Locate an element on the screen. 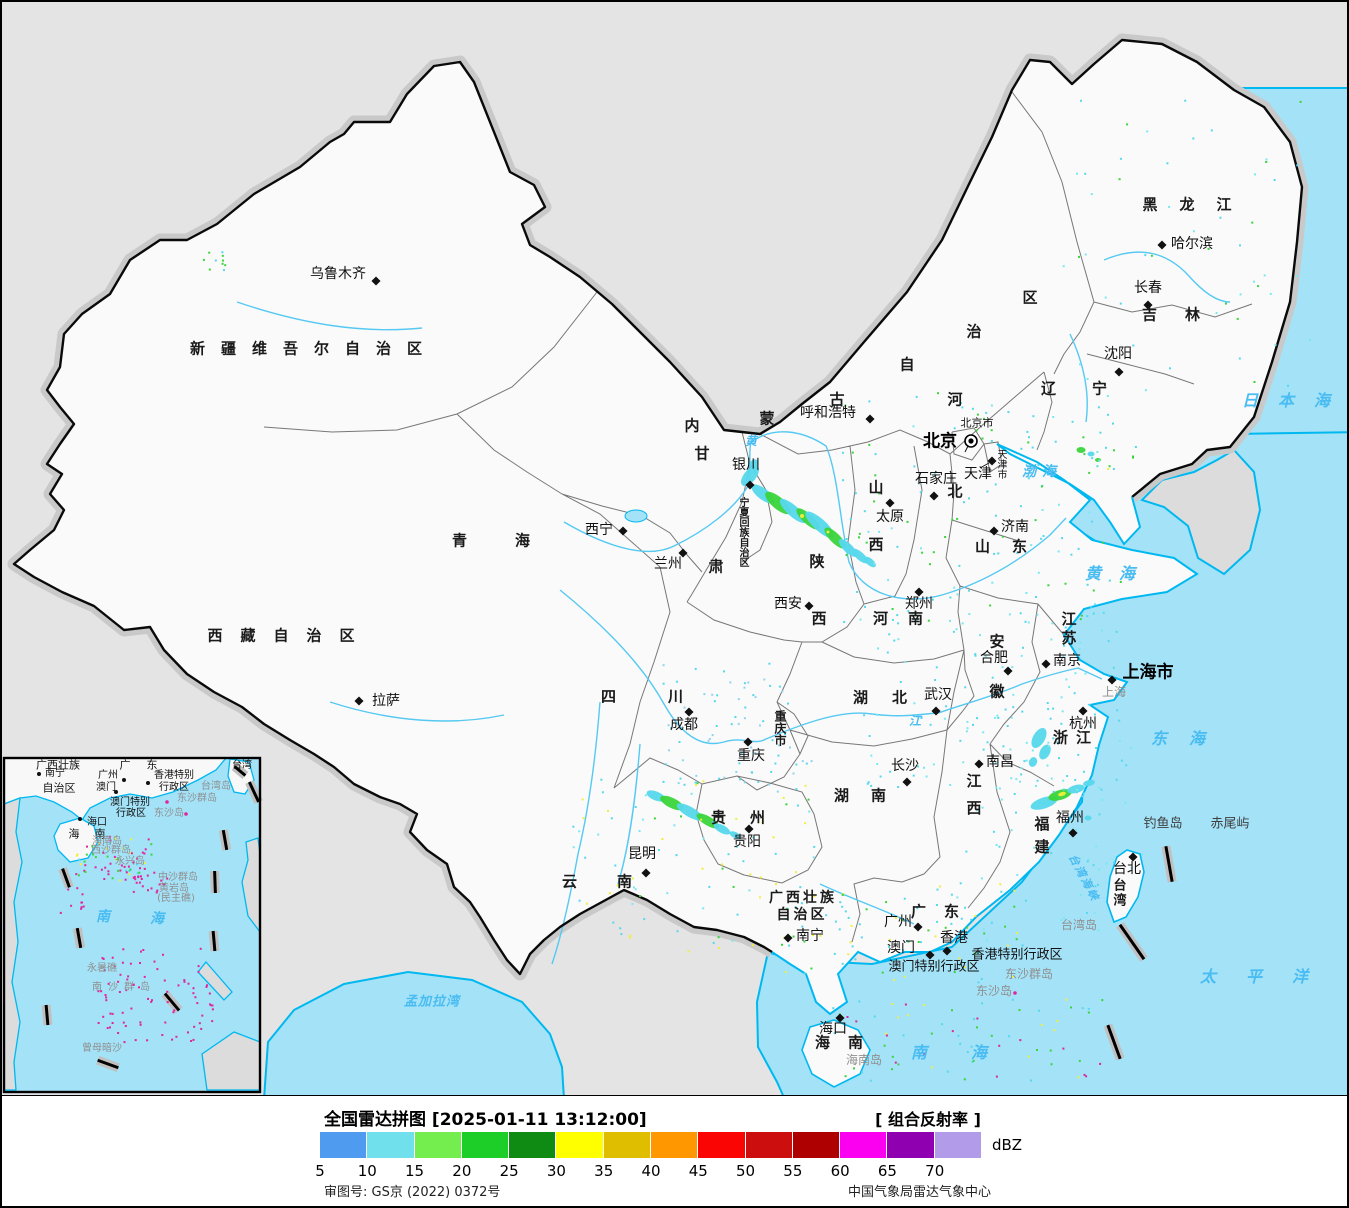  product-type-label: [ 组合反射率 ] is located at coordinates (928, 1119).